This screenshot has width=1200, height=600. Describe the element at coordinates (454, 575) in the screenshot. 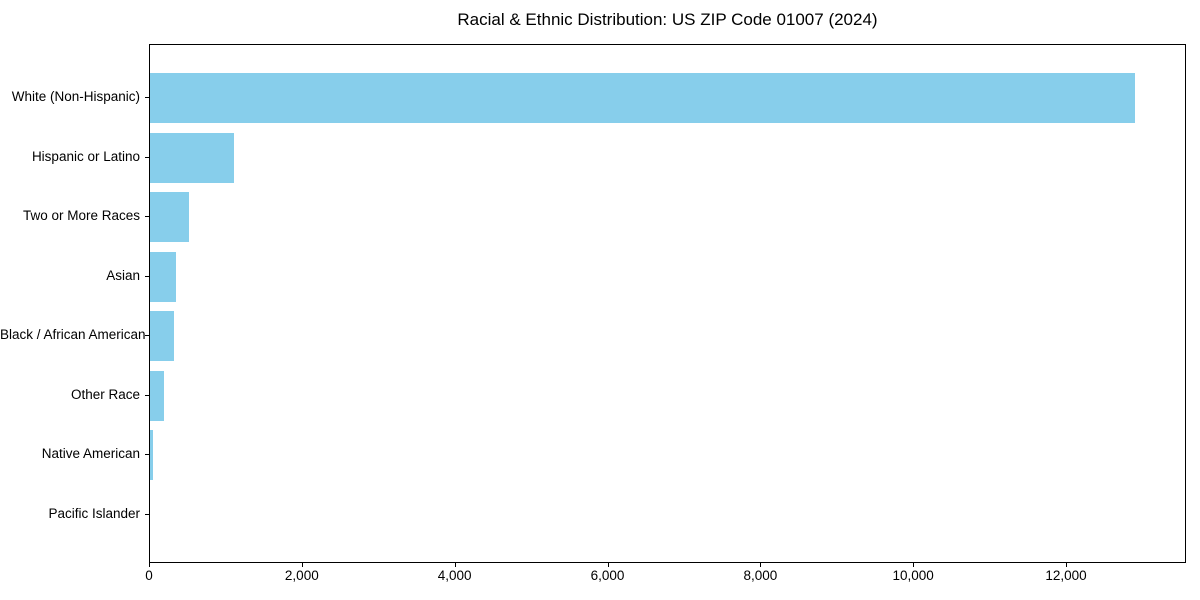

I see `x-tick-label-4000: 4,000` at that location.